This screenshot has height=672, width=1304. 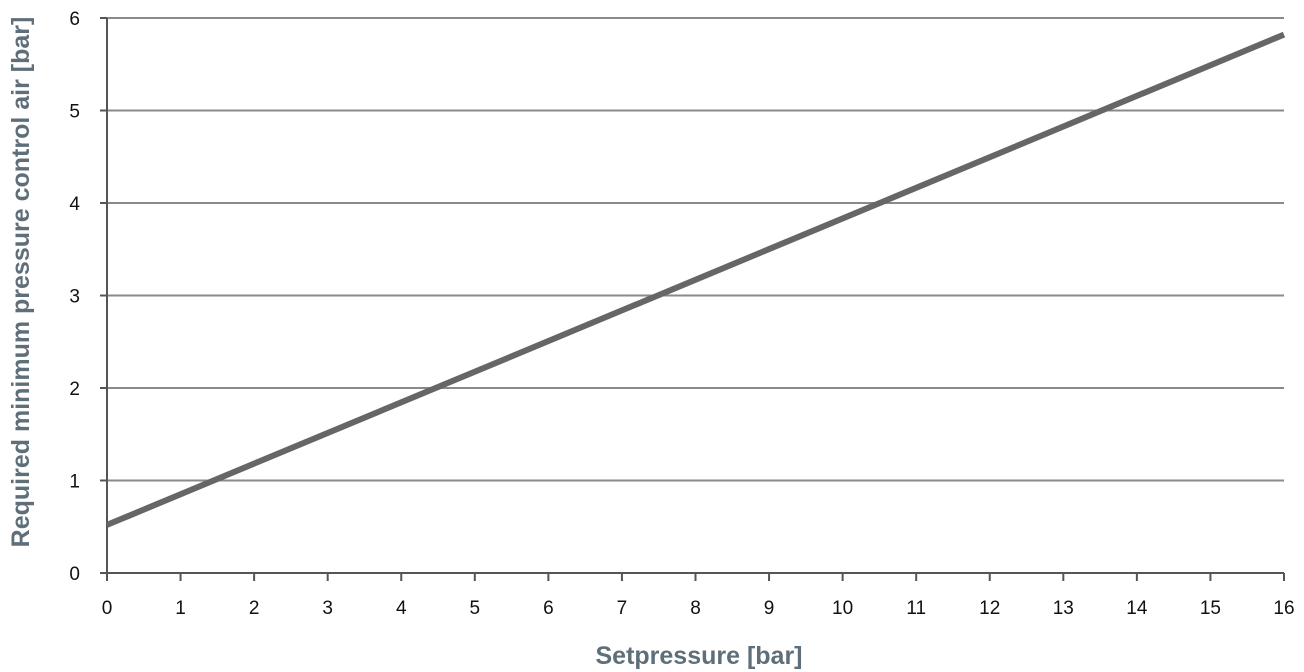 What do you see at coordinates (842, 608) in the screenshot?
I see `x-tick-label-10: 10` at bounding box center [842, 608].